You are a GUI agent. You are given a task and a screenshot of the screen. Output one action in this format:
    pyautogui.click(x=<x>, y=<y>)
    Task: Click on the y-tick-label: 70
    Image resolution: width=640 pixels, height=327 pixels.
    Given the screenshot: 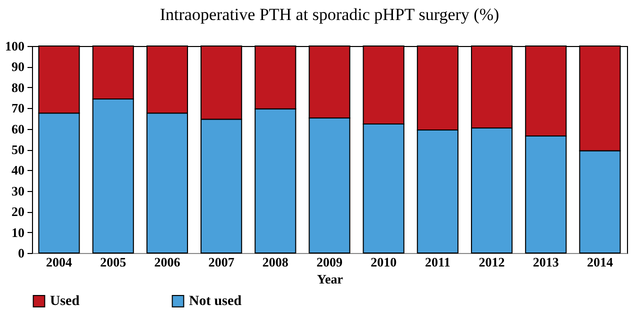 What is the action you would take?
    pyautogui.click(x=18, y=108)
    